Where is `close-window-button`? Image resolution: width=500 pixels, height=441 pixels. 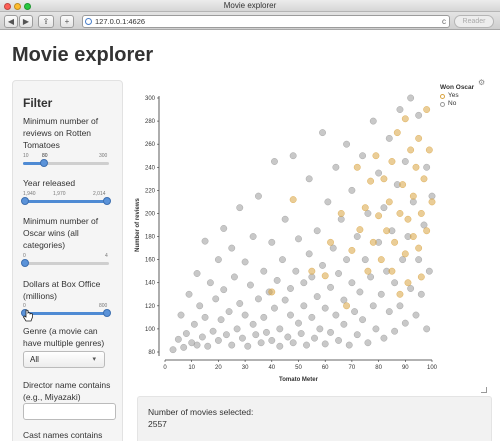
close-window-button is located at coordinates (7, 6).